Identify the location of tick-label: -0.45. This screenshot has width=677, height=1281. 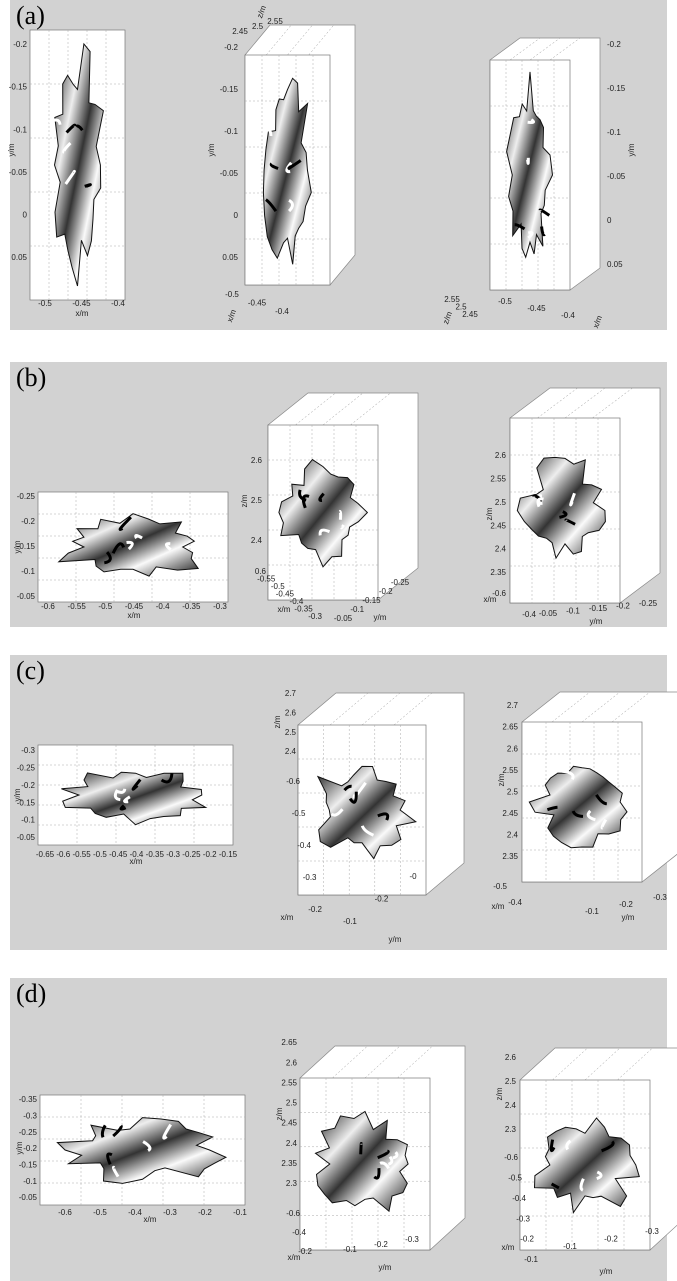
(118, 854).